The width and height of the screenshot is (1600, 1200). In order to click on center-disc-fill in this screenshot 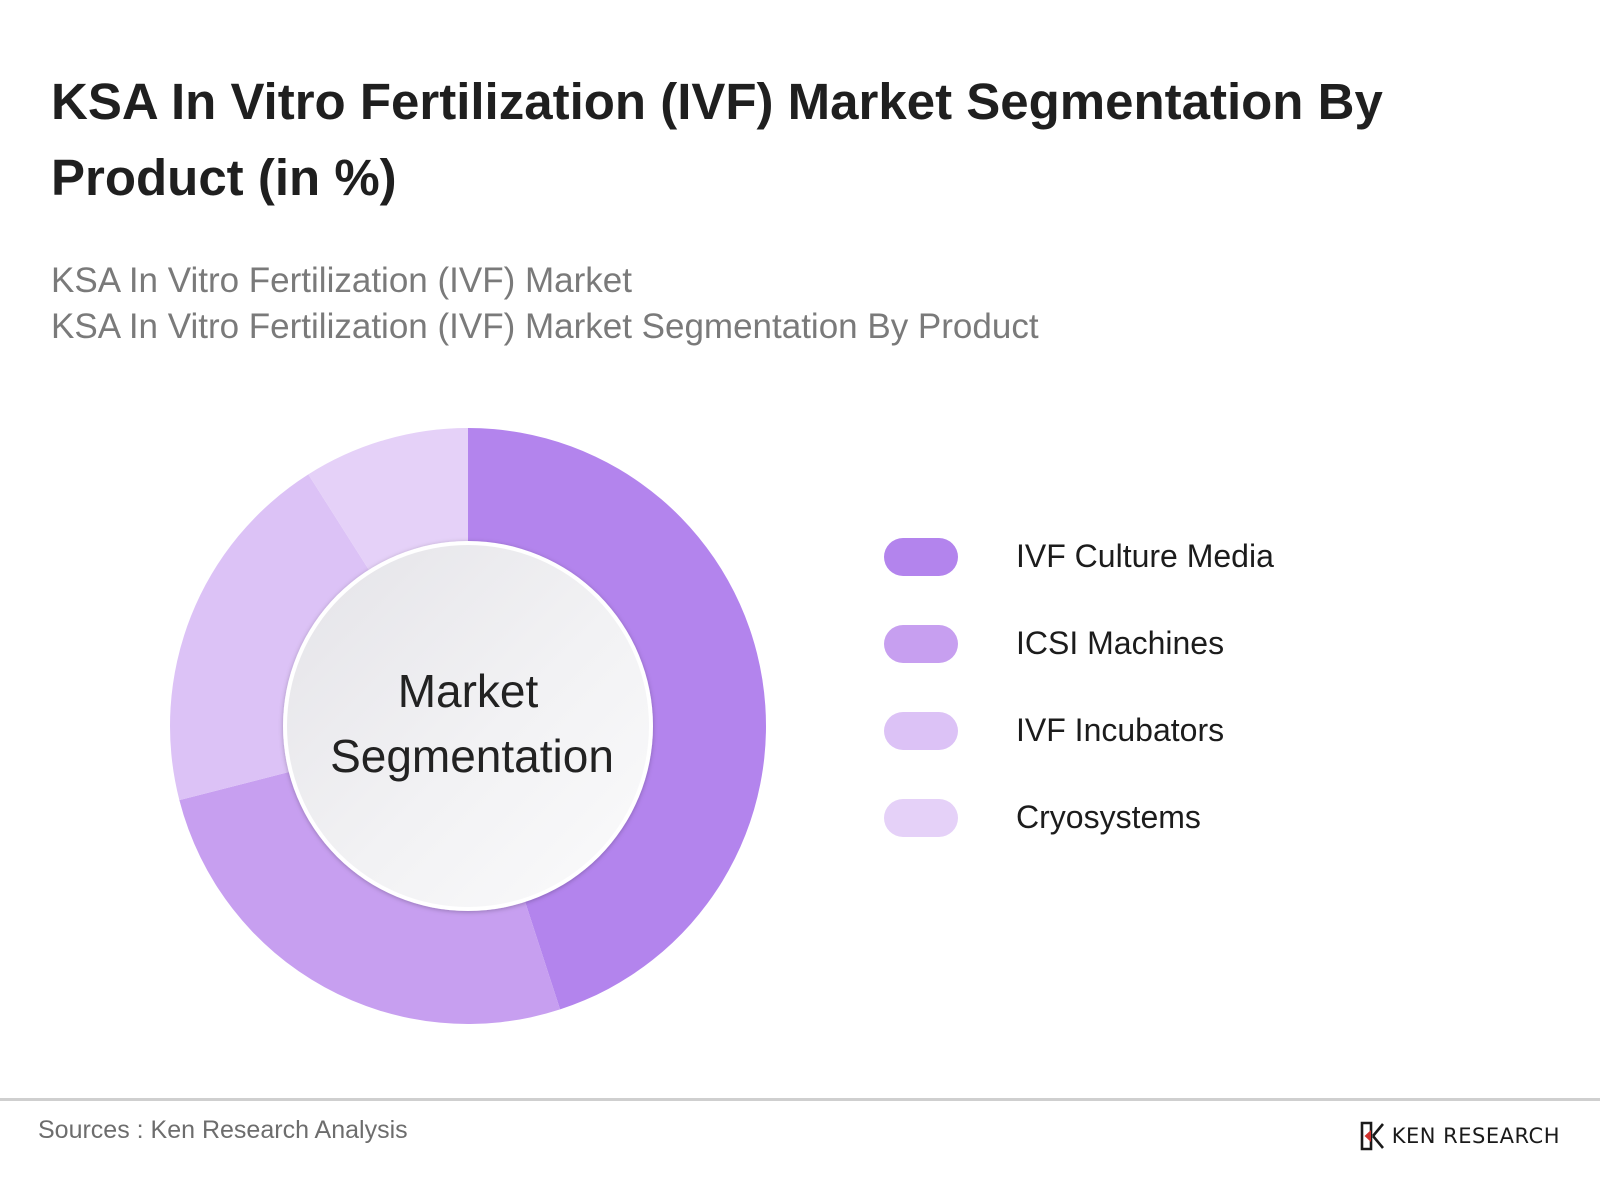, I will do `click(468, 726)`.